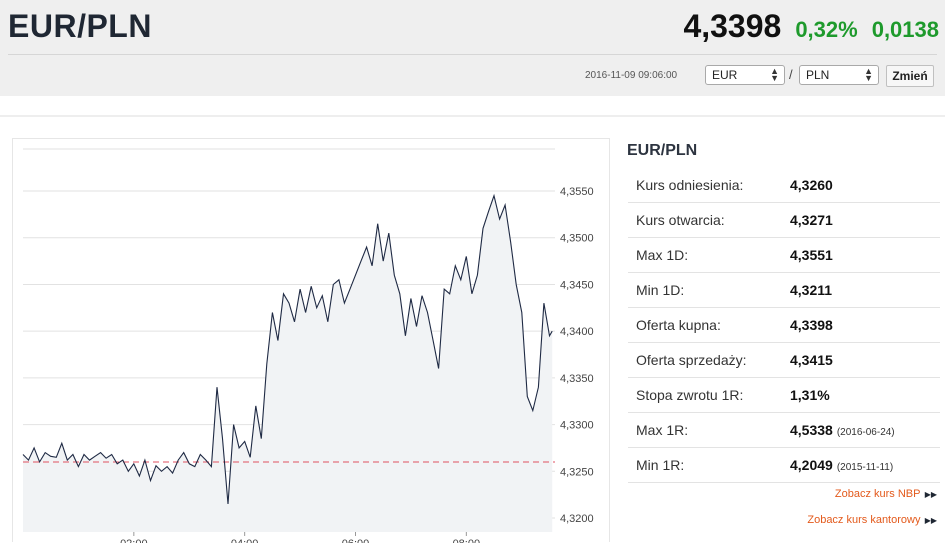  What do you see at coordinates (784, 290) in the screenshot?
I see `stats-row: Min 1D: 4,3211` at bounding box center [784, 290].